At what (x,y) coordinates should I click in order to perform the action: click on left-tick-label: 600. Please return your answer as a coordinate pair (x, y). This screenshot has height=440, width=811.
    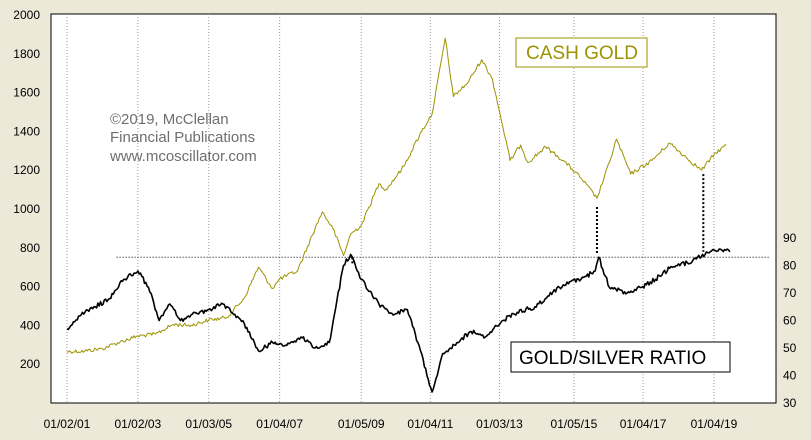
    Looking at the image, I should click on (30, 287).